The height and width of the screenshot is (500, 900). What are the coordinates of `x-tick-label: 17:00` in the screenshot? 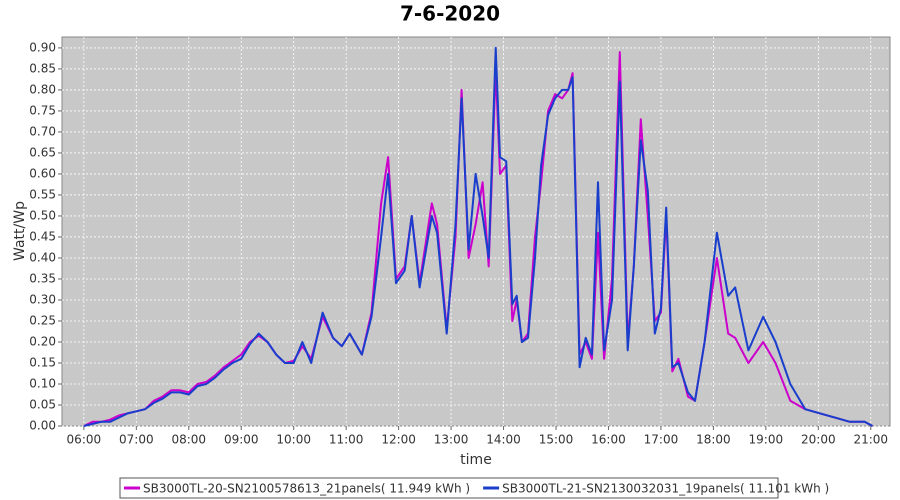 It's located at (661, 440).